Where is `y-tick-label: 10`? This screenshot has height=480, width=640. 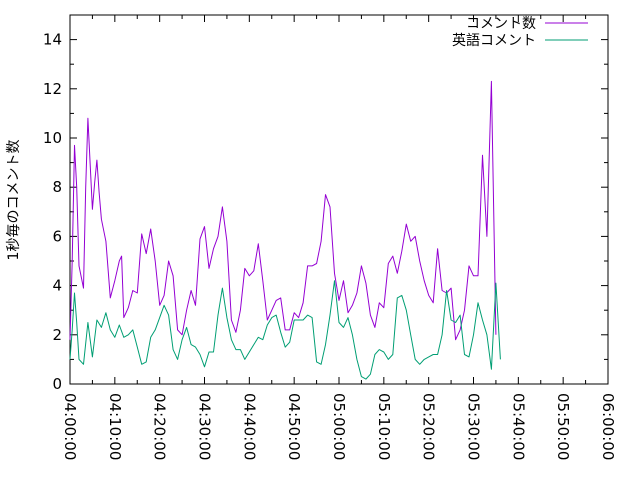 y-tick-label: 10 is located at coordinates (52, 138).